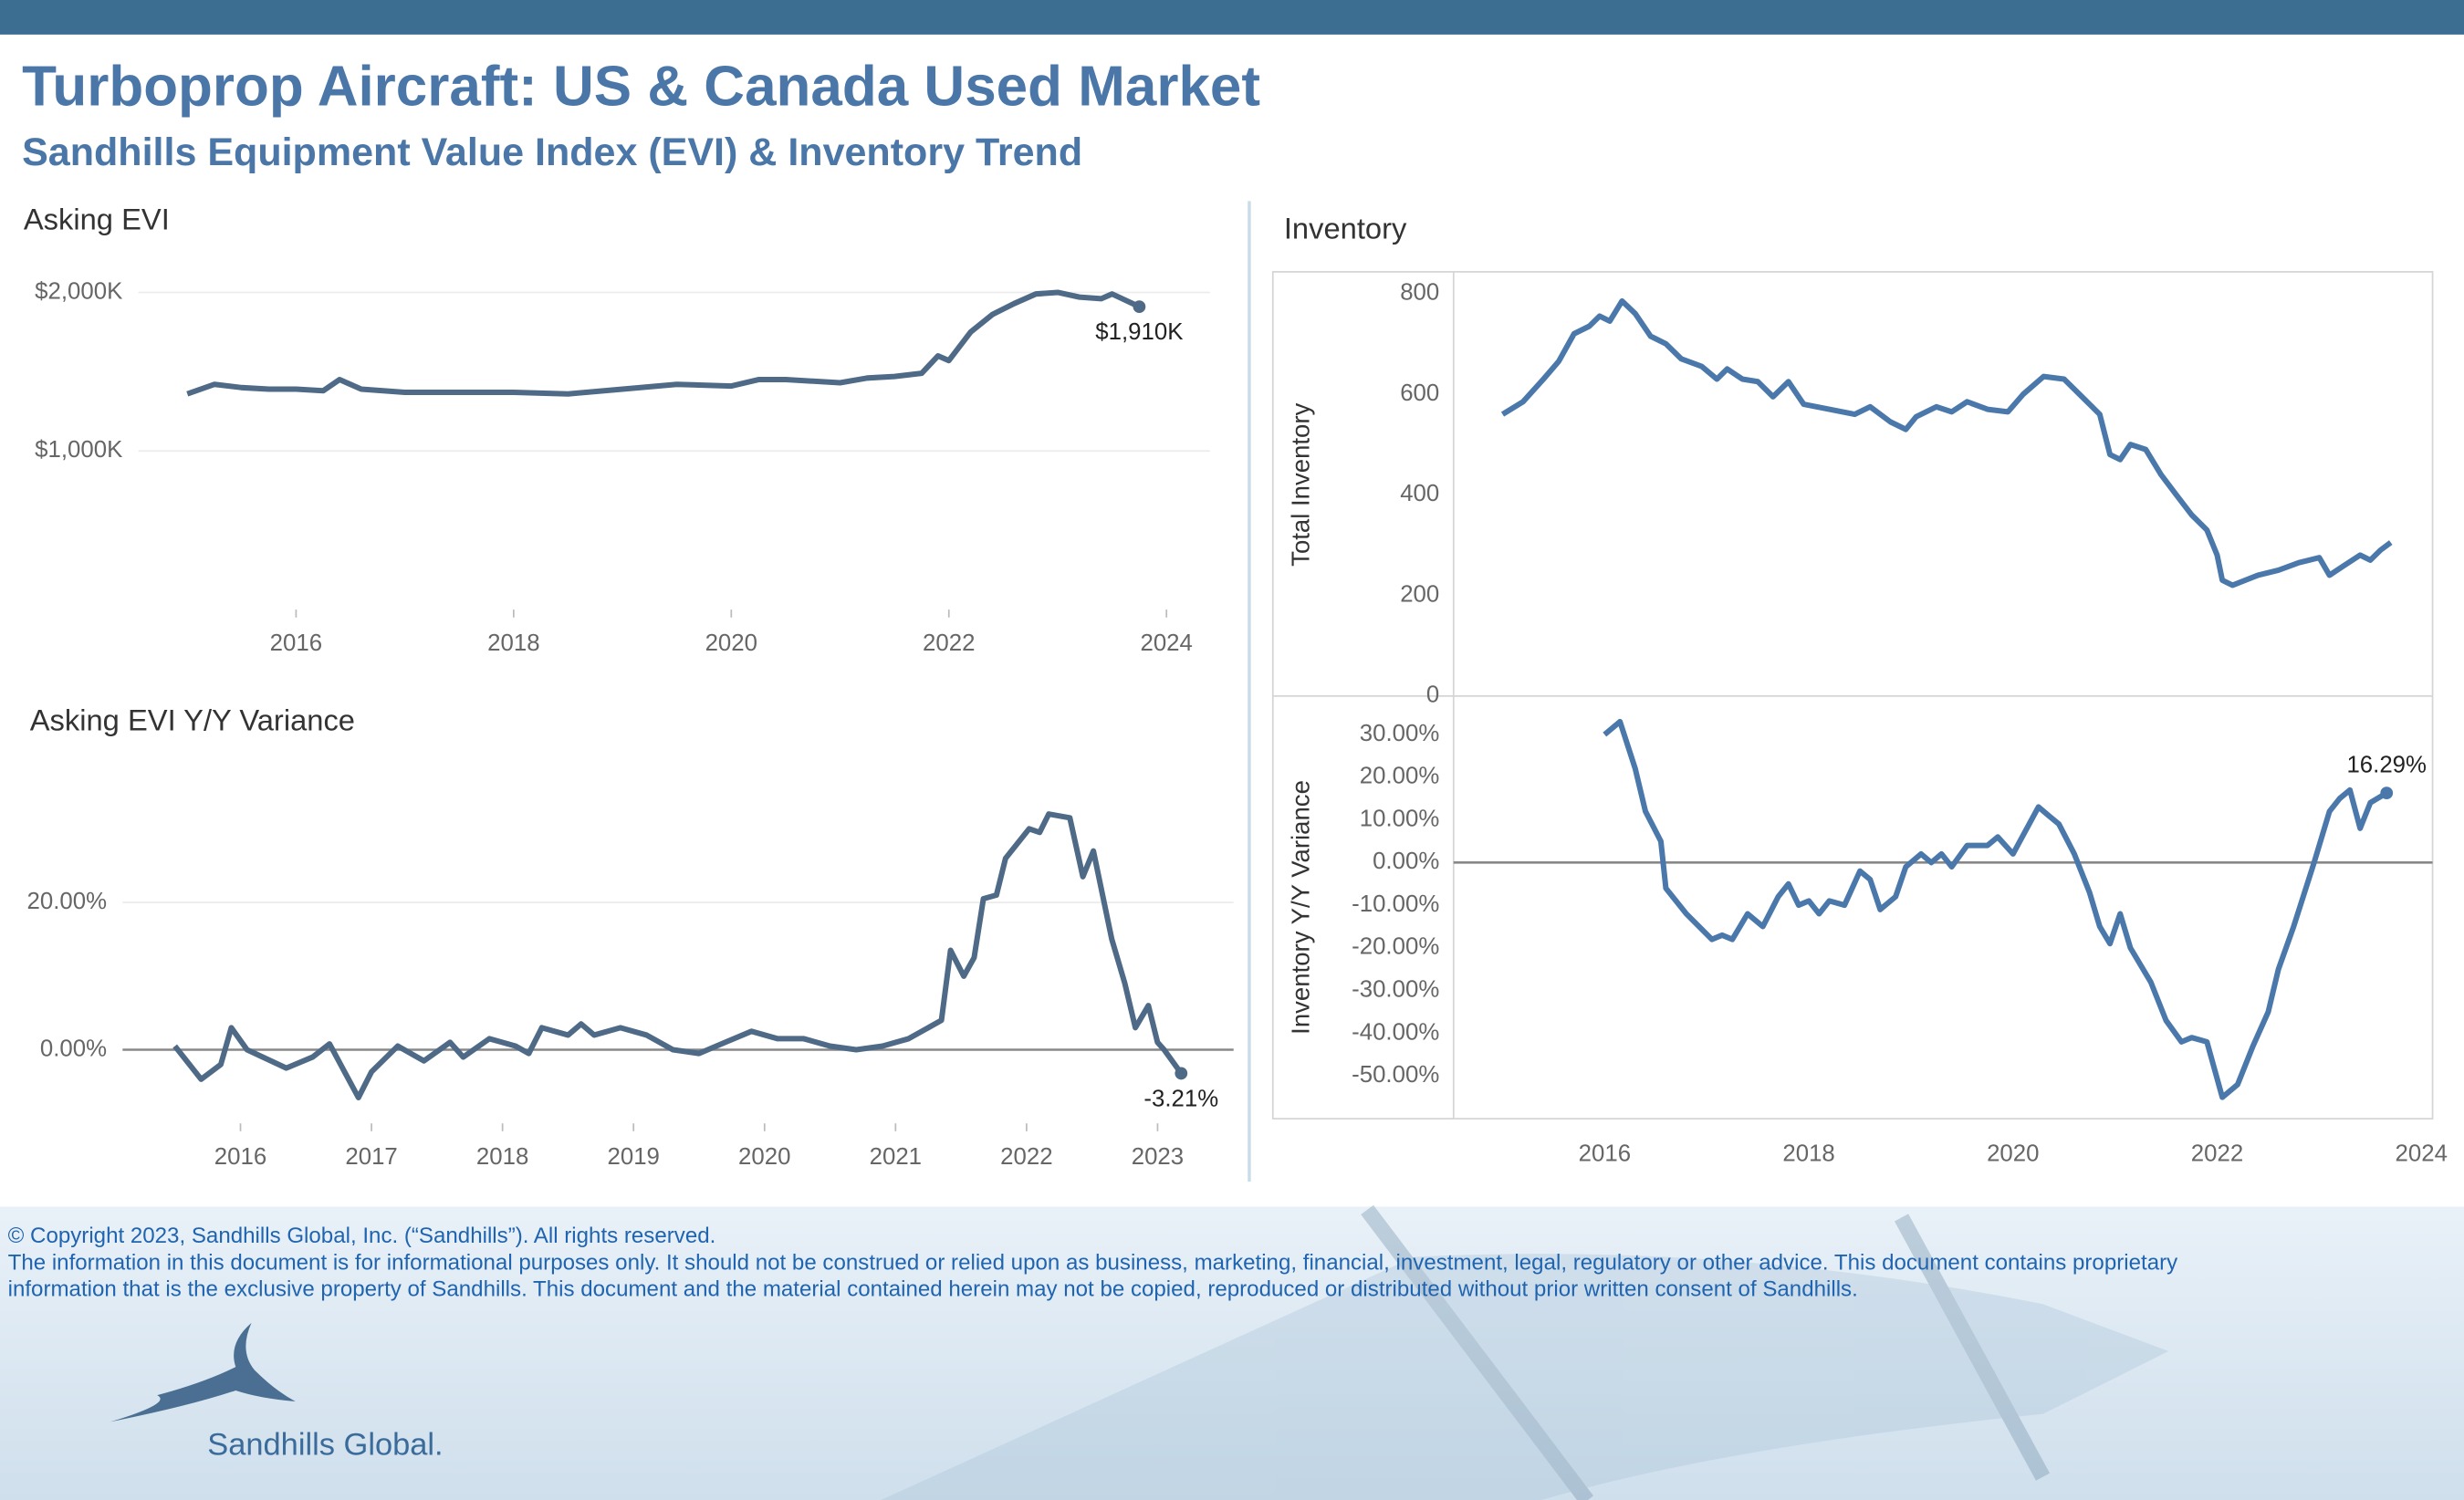  What do you see at coordinates (1395, 1032) in the screenshot?
I see `y-tick-label: -40.00%` at bounding box center [1395, 1032].